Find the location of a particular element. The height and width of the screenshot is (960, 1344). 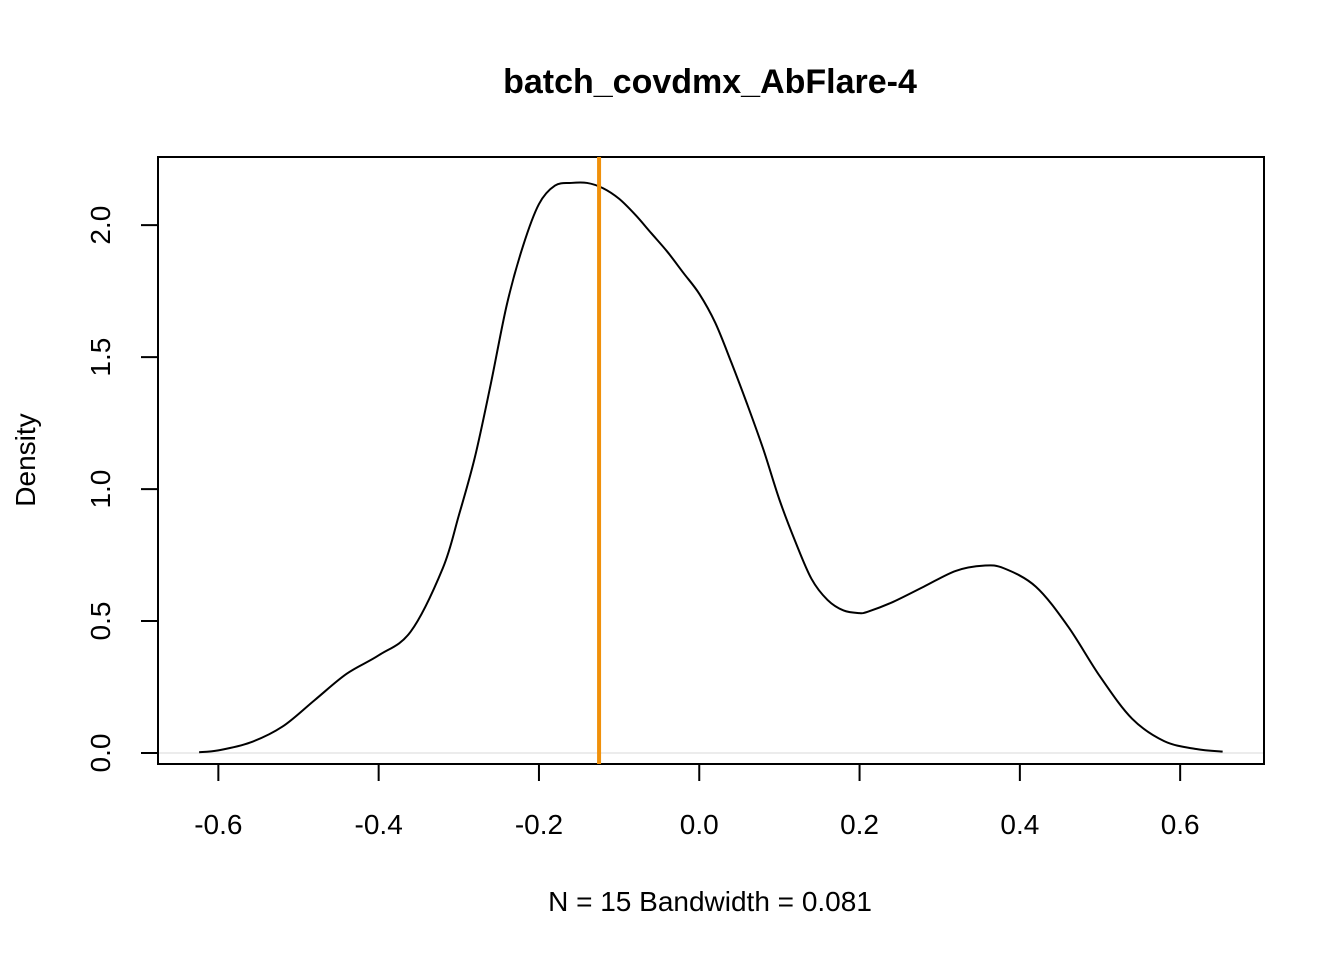

y-tick-label: 2.0 is located at coordinates (100, 225).